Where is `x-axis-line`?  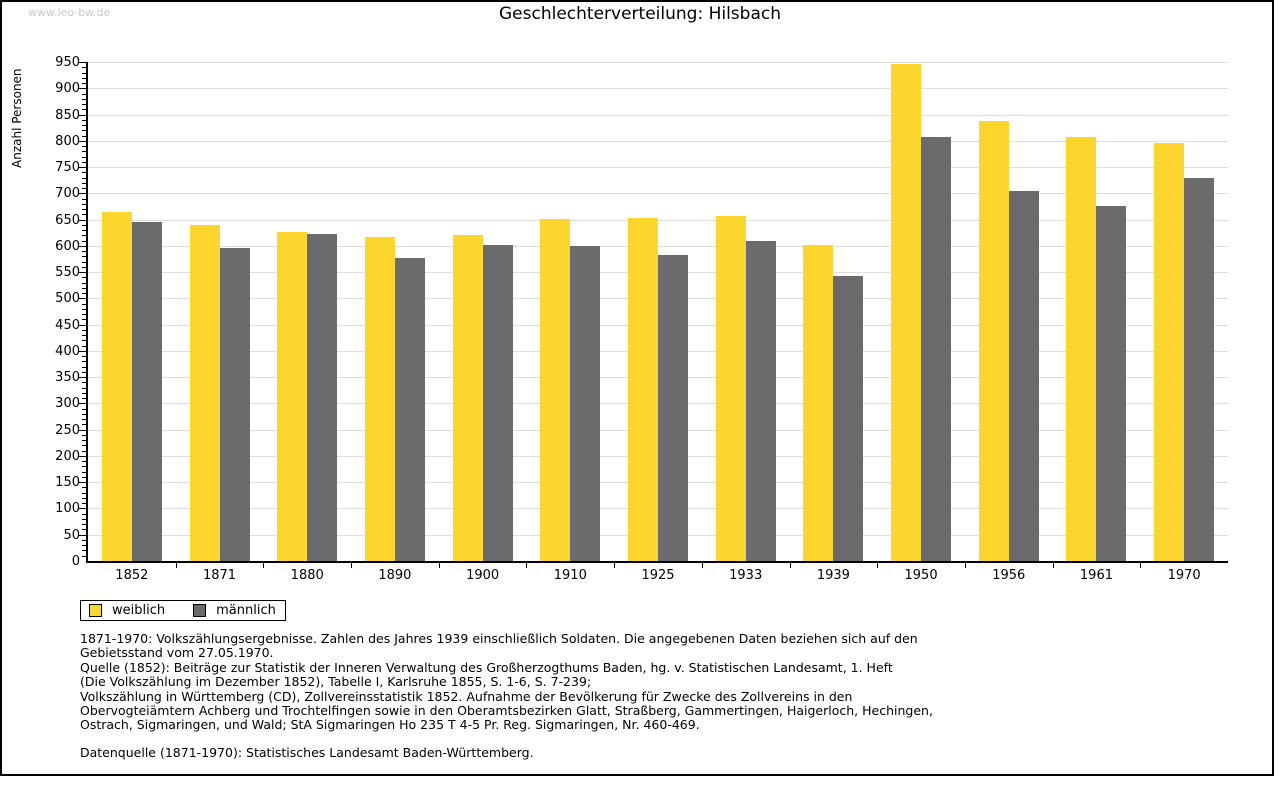
x-axis-line is located at coordinates (657, 562).